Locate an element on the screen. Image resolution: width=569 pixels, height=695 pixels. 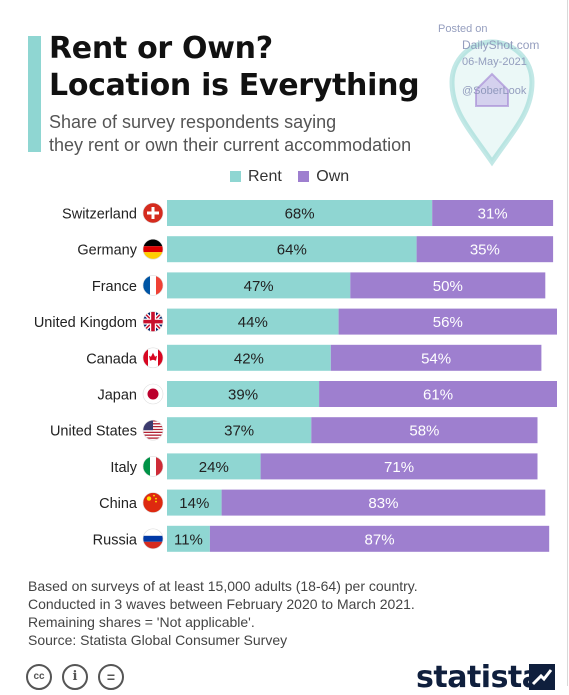
uk-flag-icon is located at coordinates (153, 321).